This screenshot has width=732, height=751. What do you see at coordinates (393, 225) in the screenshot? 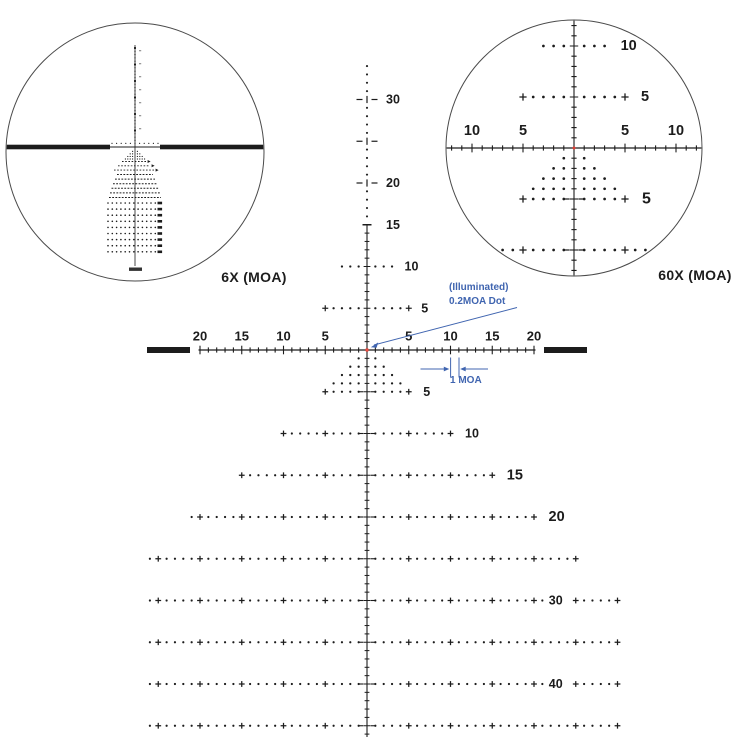
I see `v-axis-label-15: 15` at bounding box center [393, 225].